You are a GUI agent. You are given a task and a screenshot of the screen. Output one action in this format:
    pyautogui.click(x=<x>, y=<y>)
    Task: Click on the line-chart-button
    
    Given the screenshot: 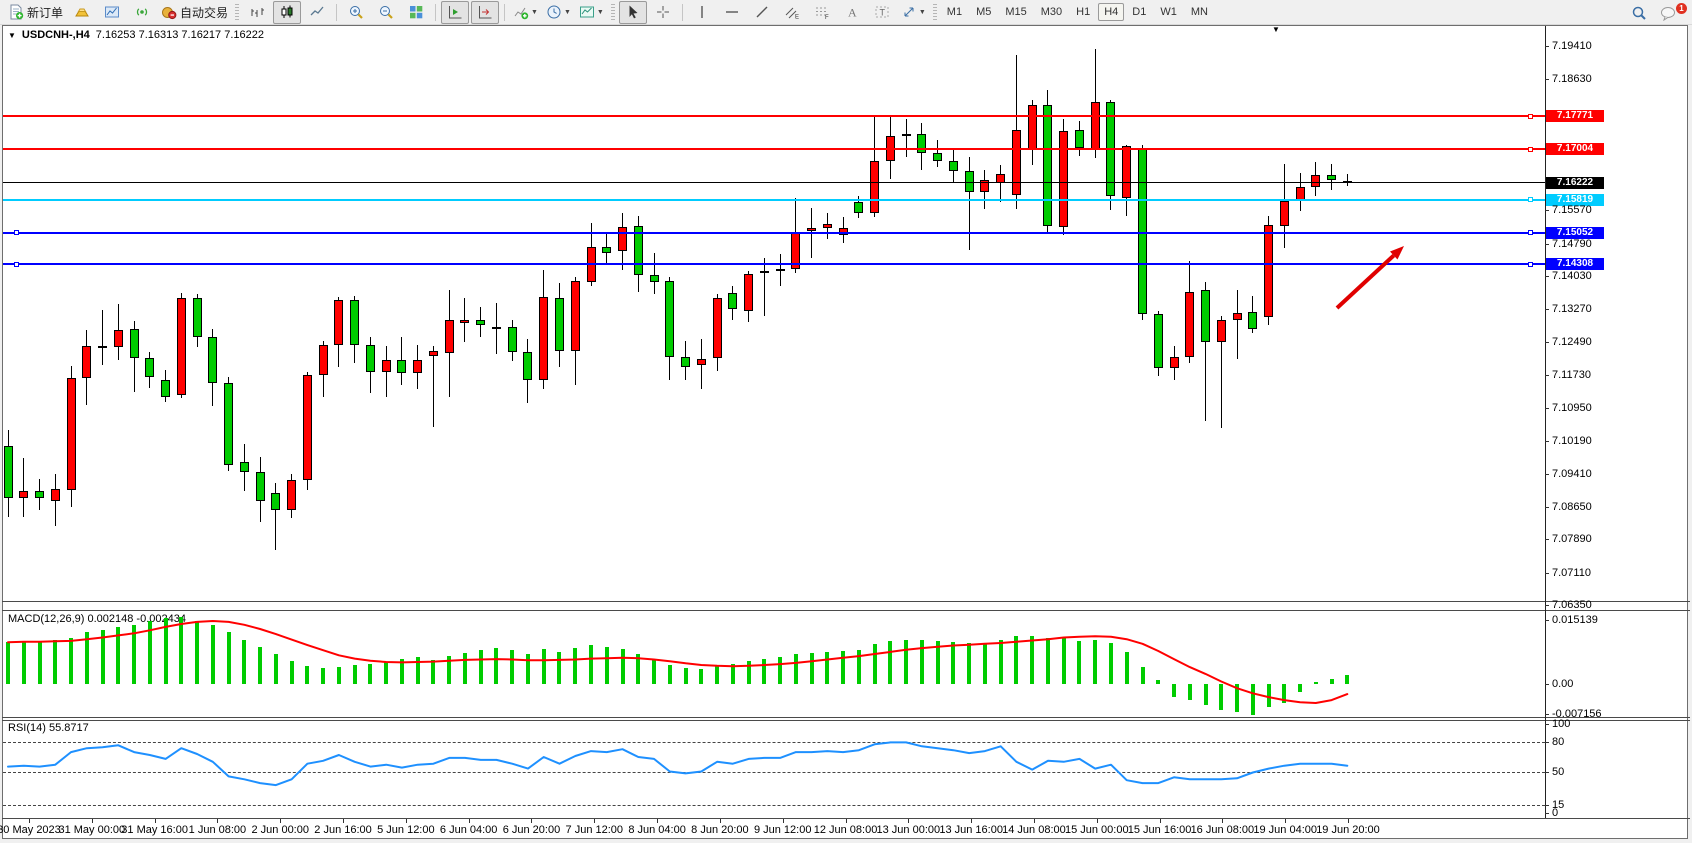 What is the action you would take?
    pyautogui.click(x=317, y=12)
    